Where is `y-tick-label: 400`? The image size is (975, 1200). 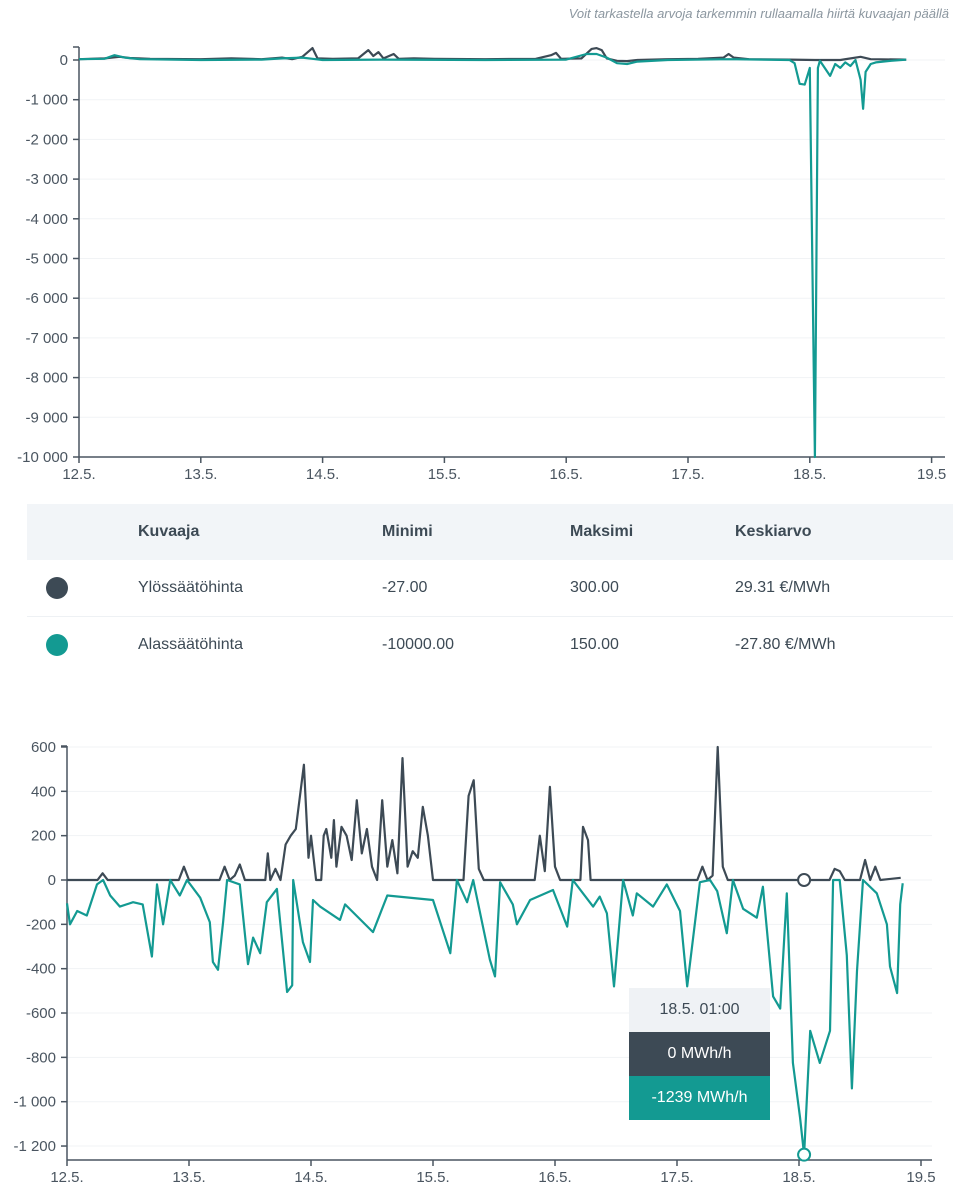 y-tick-label: 400 is located at coordinates (43, 791).